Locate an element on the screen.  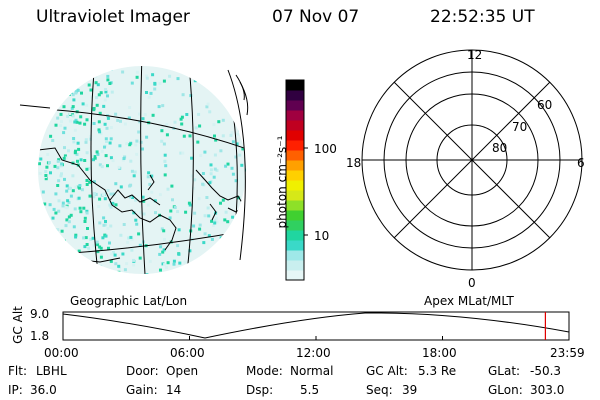
info-dsp-value: 5.5 is located at coordinates (310, 390).